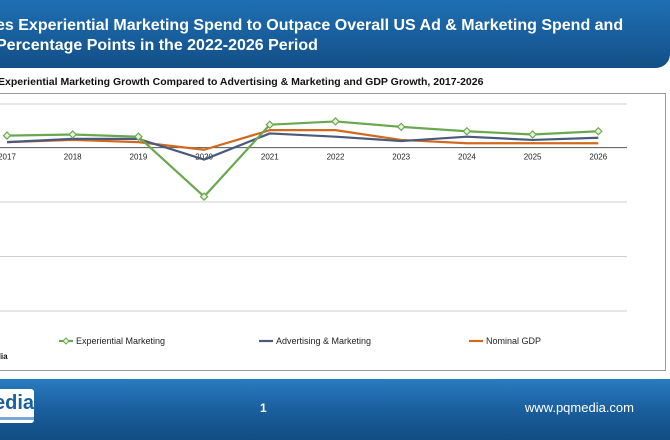 This screenshot has width=670, height=440. What do you see at coordinates (336, 157) in the screenshot?
I see `x-tick-label: 2022` at bounding box center [336, 157].